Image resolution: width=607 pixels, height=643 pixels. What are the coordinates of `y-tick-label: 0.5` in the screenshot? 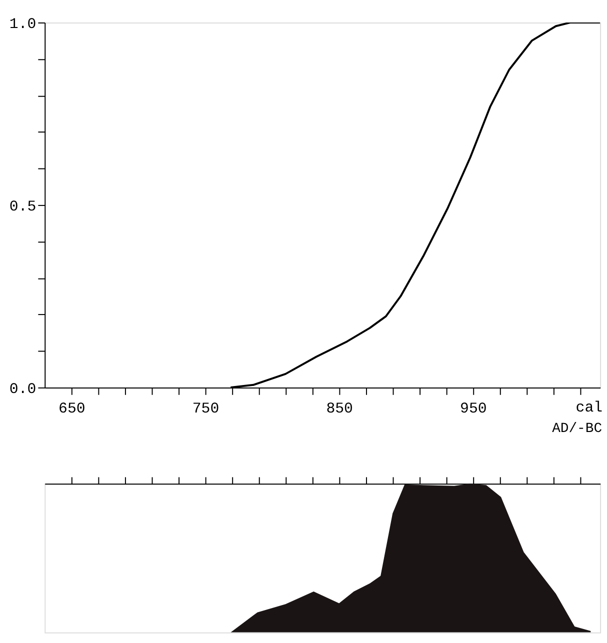 It's located at (22, 207).